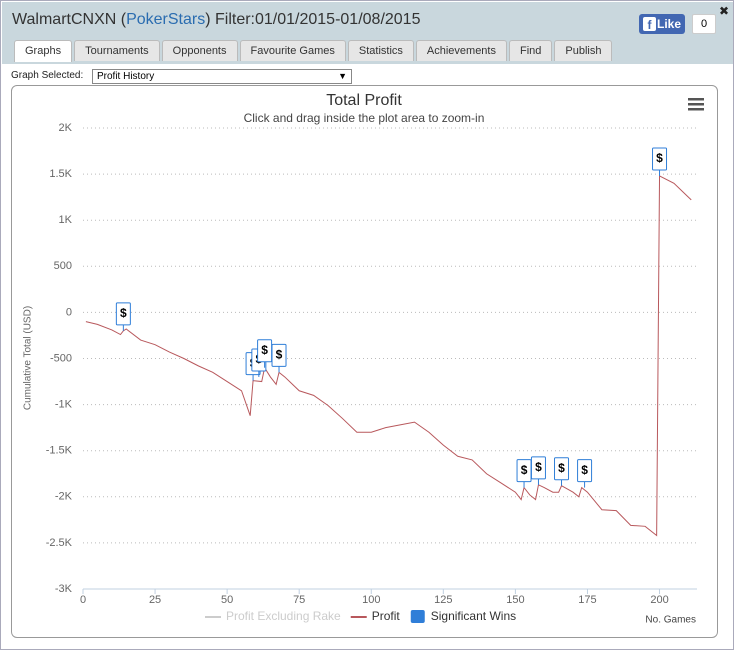 This screenshot has height=650, width=734. Describe the element at coordinates (670, 620) in the screenshot. I see `x-axis-title: No. Games` at that location.